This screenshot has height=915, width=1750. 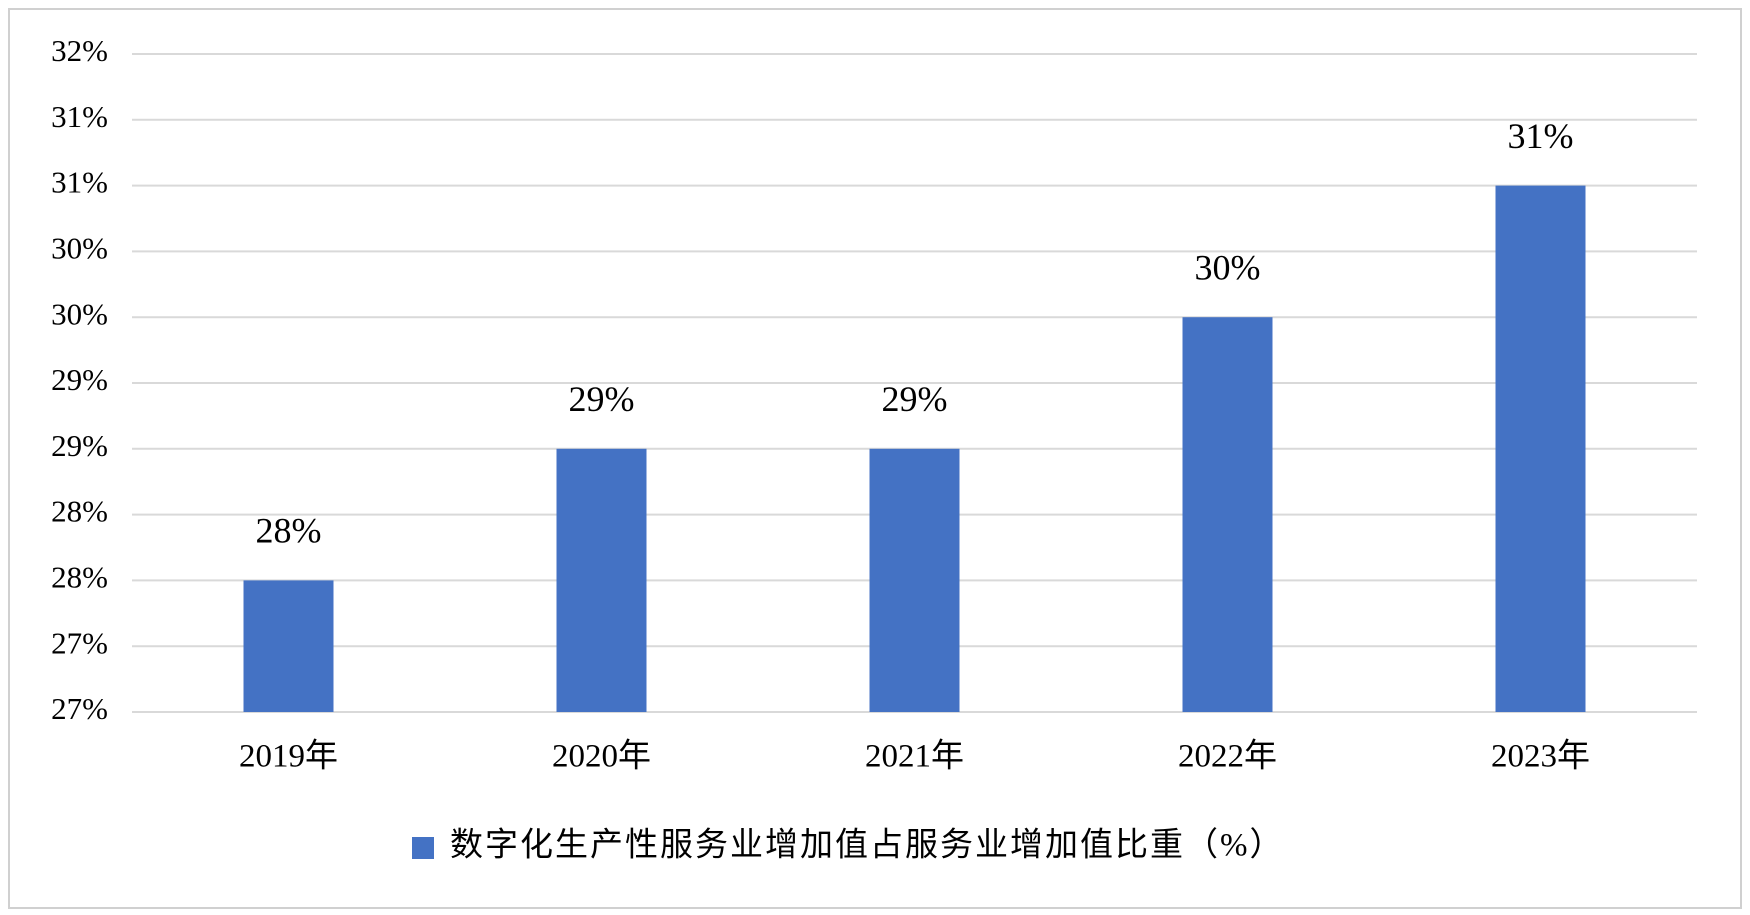 What do you see at coordinates (867, 845) in the screenshot?
I see `legend-label: 数字化生产性服务业增加值占服务业增加值比重（%）` at bounding box center [867, 845].